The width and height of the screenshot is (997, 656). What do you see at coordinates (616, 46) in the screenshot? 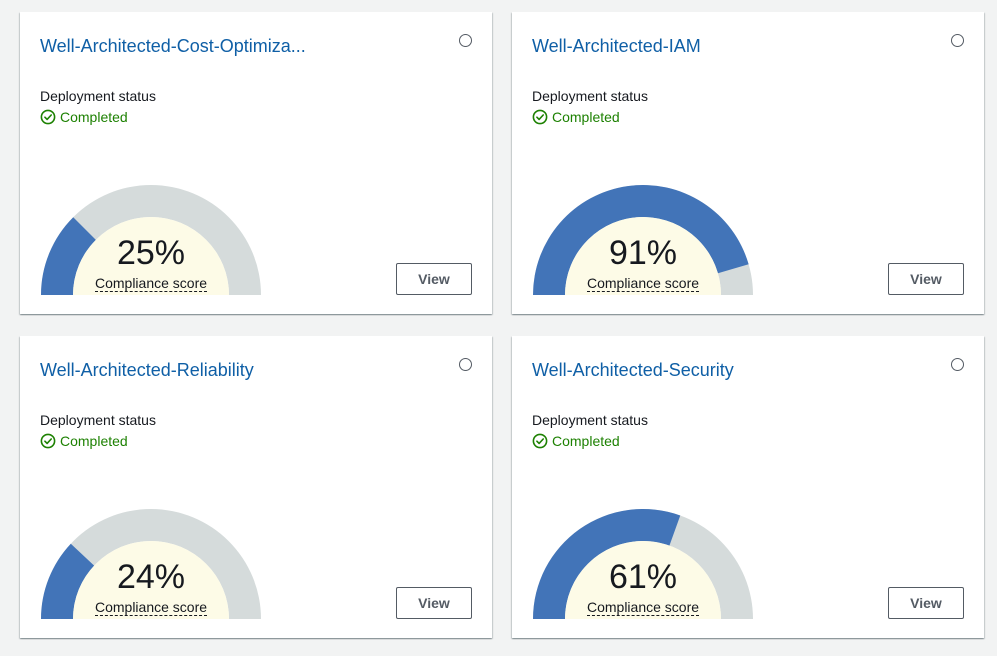
I see `card-title-link: Well-Architected-IAM` at bounding box center [616, 46].